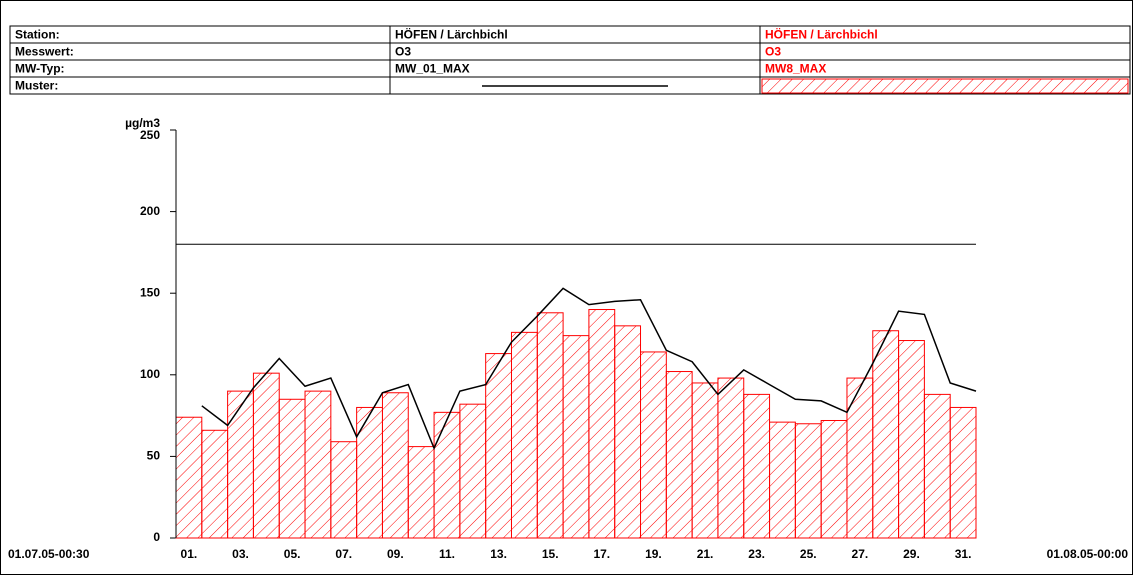  What do you see at coordinates (142, 123) in the screenshot?
I see `y-axis-unit: µg/m3` at bounding box center [142, 123].